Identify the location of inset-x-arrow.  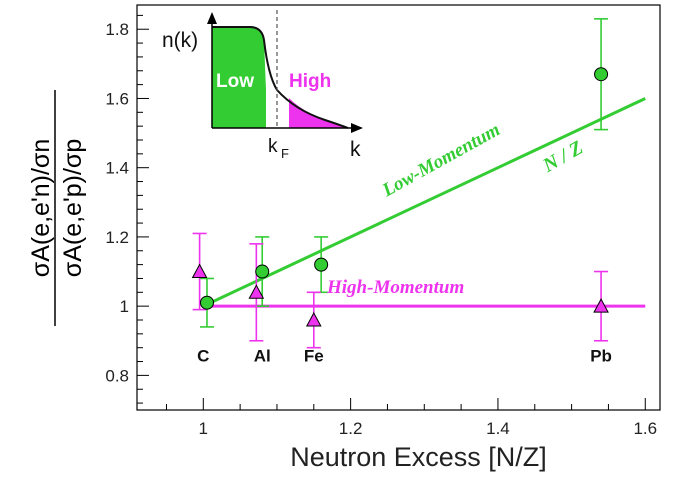
(357, 128).